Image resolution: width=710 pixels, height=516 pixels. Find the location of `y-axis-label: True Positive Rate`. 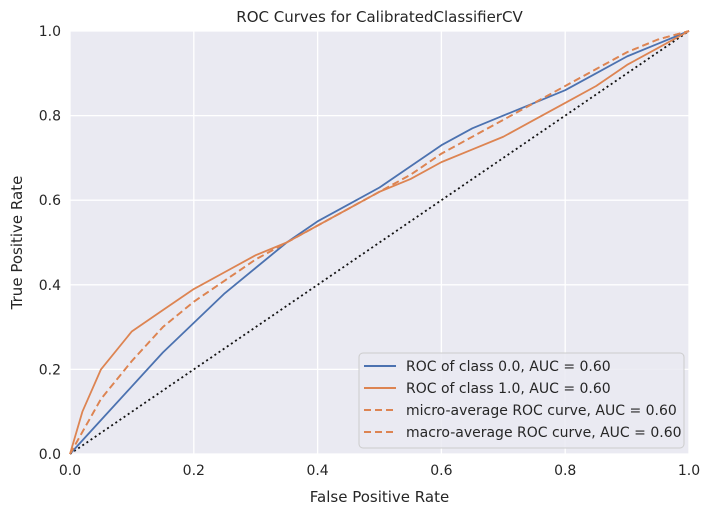

y-axis-label: True Positive Rate is located at coordinates (17, 243).